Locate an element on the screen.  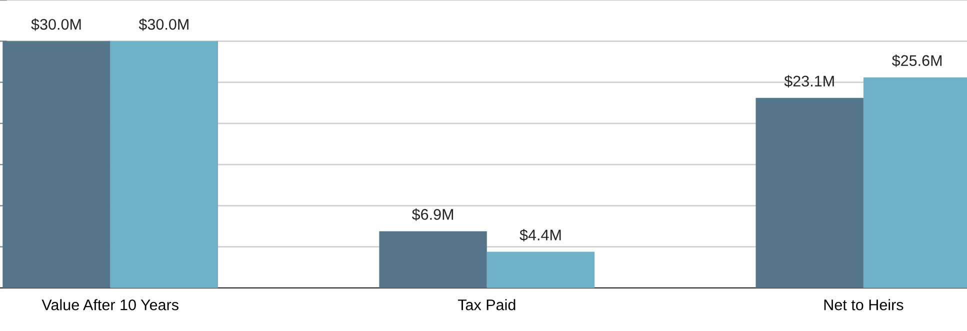
x-tick-label: Net to Heirs is located at coordinates (864, 304).